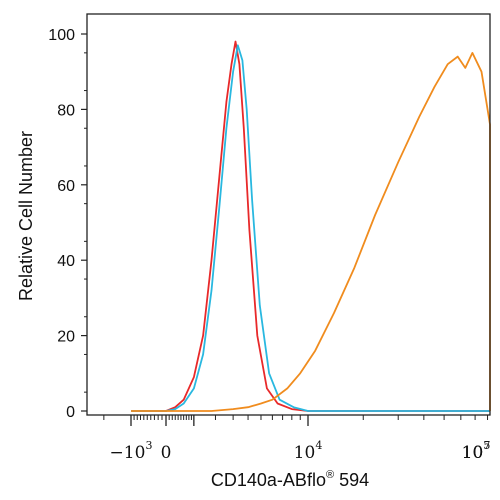  I want to click on y-tick-label: 20, so click(66, 337).